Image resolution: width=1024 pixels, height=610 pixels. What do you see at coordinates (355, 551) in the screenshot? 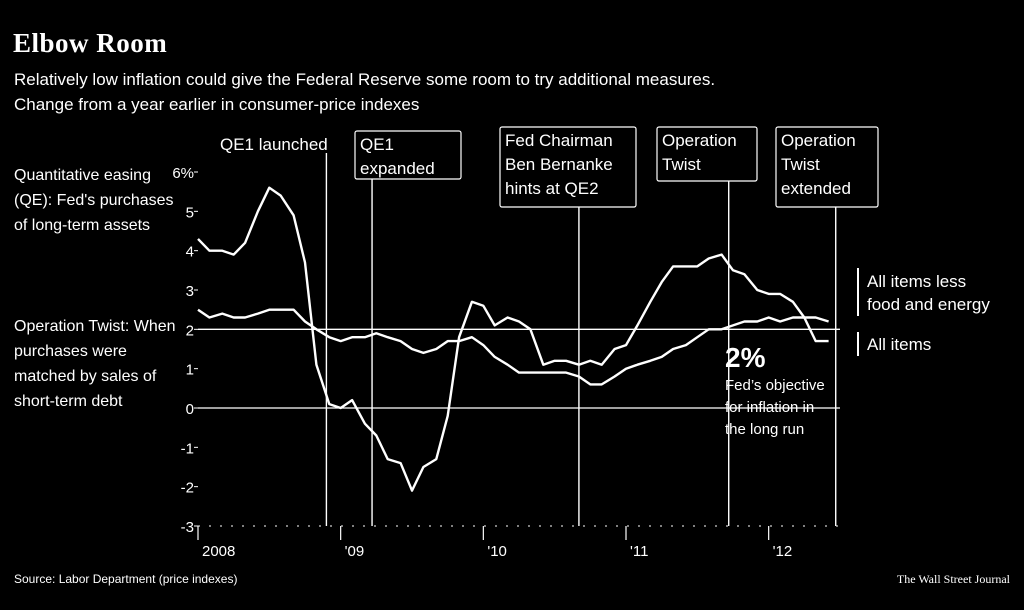
I see `x-tick-label: '09` at bounding box center [355, 551].